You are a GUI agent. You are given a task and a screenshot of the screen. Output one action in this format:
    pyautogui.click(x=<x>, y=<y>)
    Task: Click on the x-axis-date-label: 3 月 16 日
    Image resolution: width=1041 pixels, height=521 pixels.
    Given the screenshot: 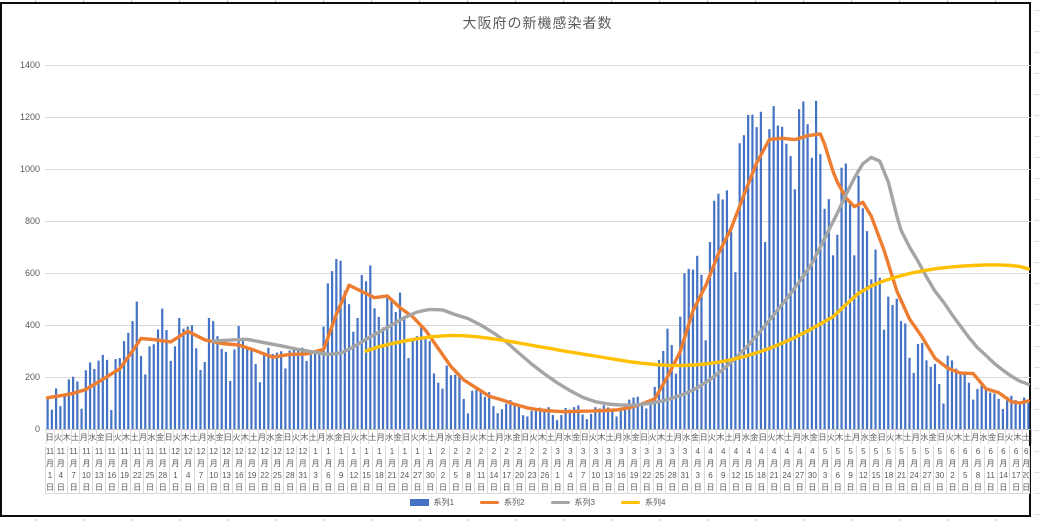 What is the action you would take?
    pyautogui.click(x=621, y=470)
    